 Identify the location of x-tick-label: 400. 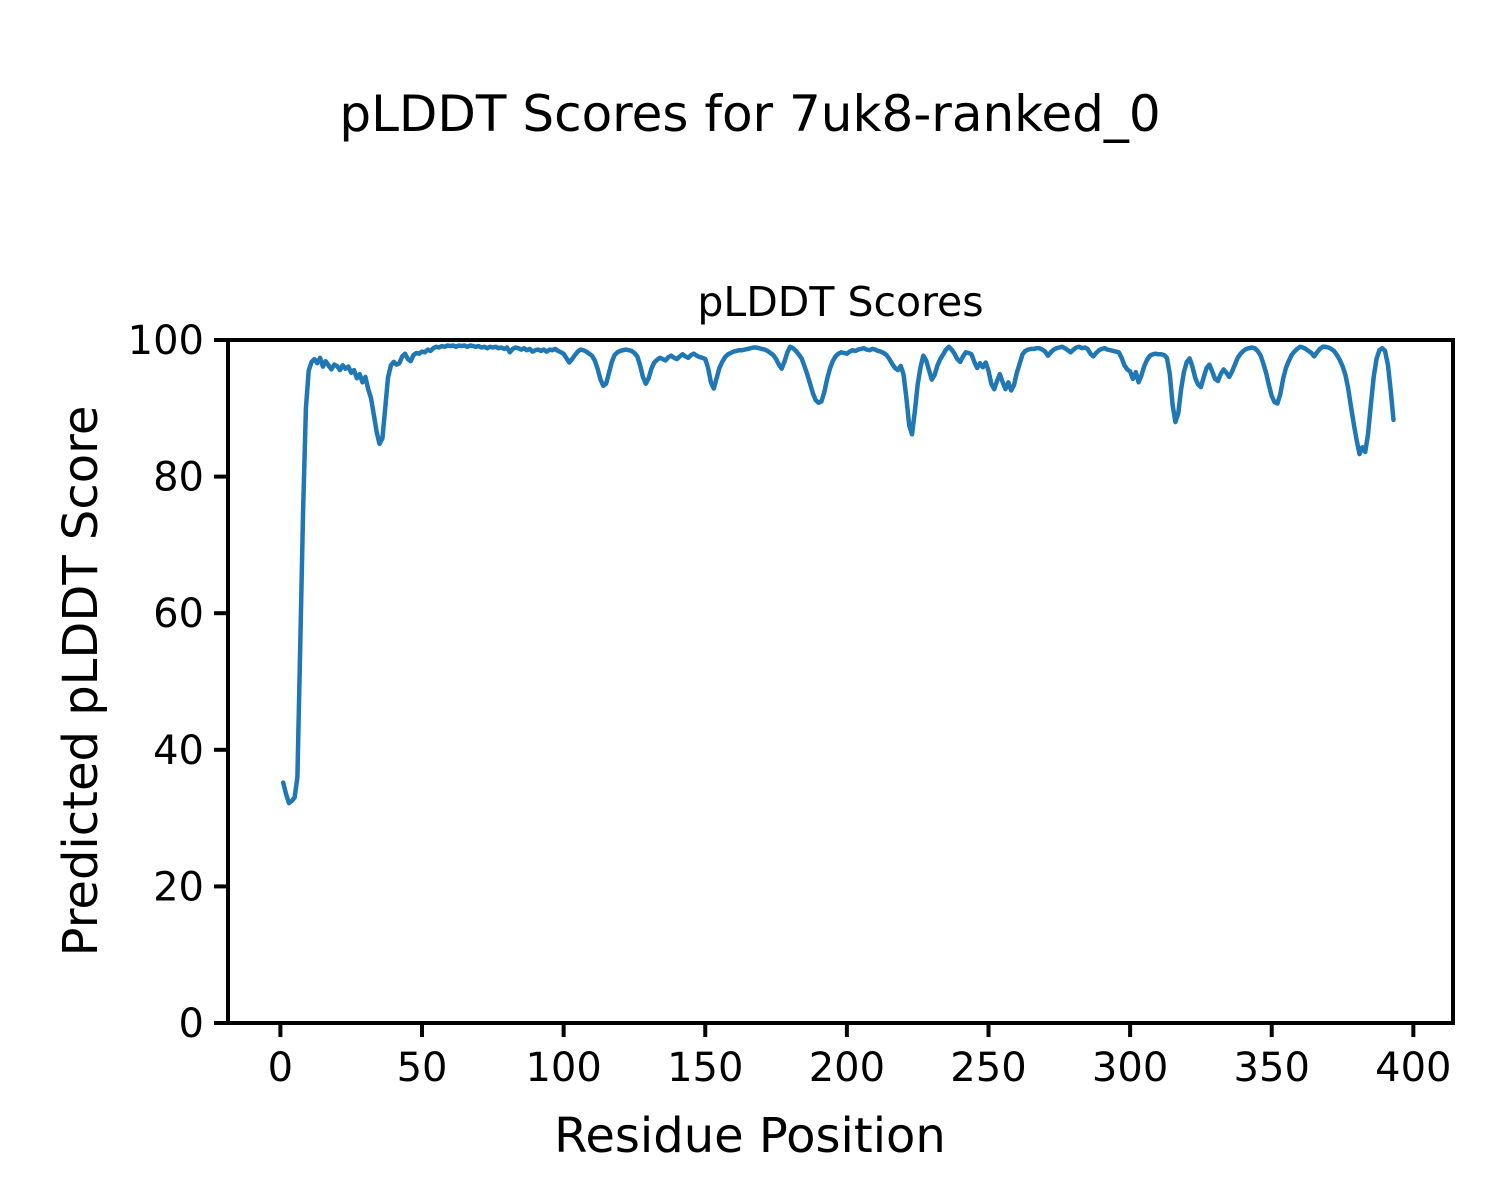
(1413, 1068).